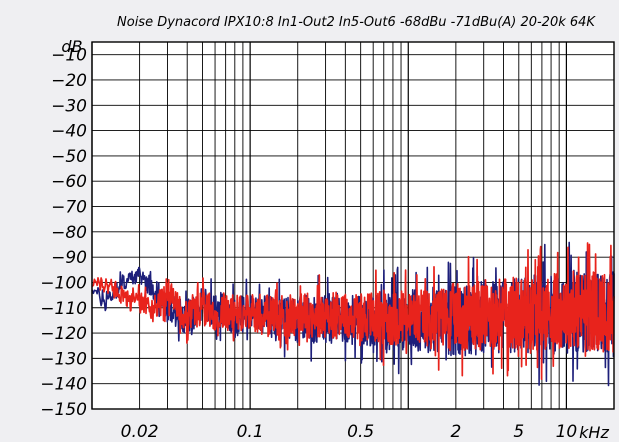  I want to click on y-tick-label: −130, so click(63, 359).